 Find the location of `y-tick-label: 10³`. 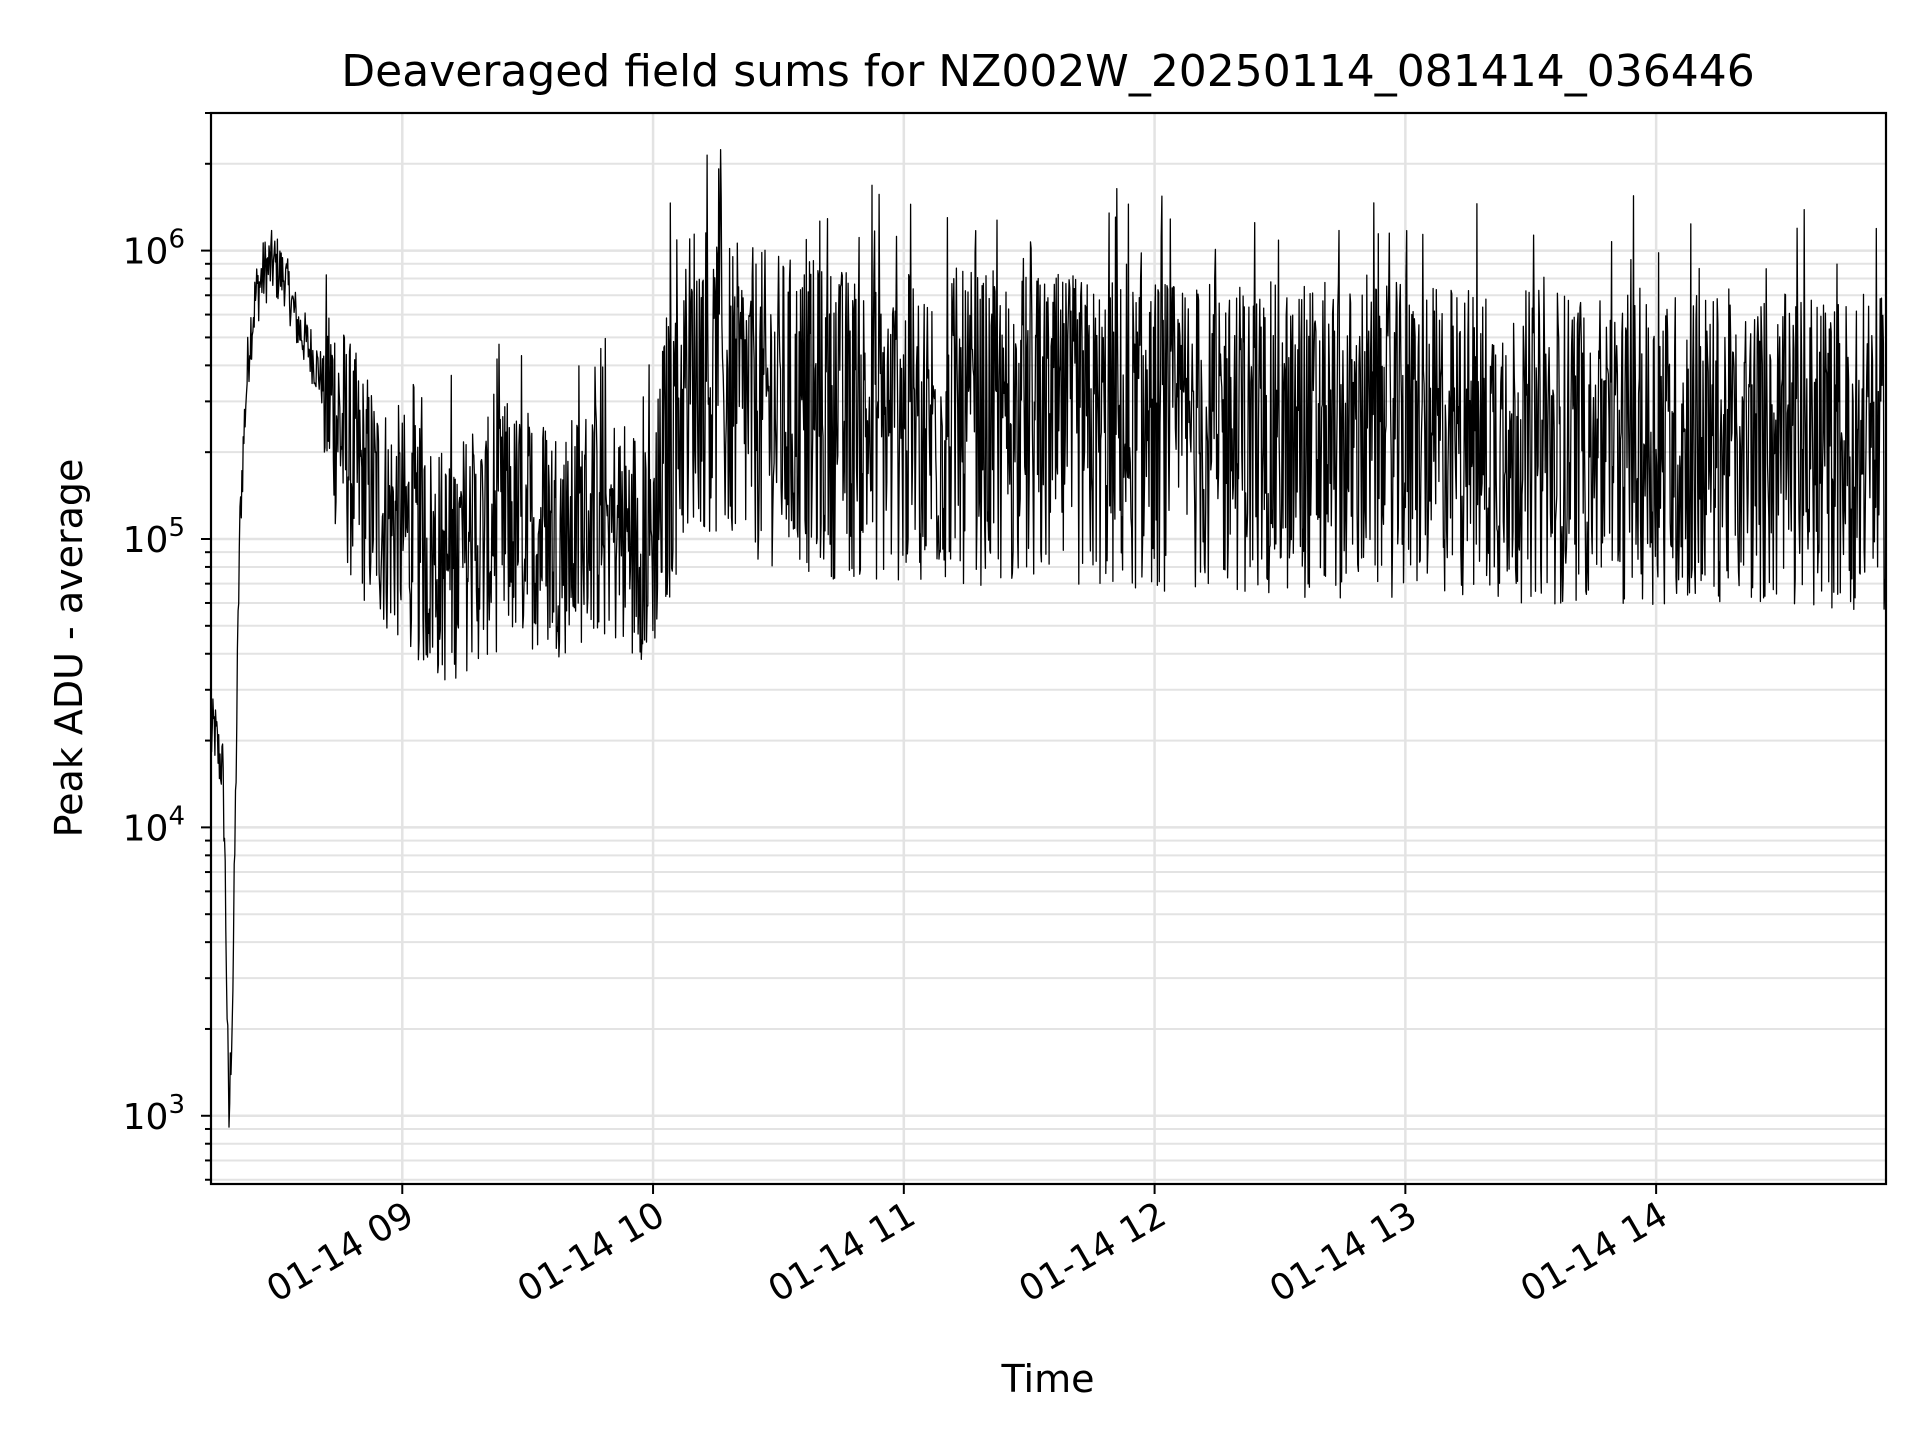

y-tick-label: 10³ is located at coordinates (154, 1114).